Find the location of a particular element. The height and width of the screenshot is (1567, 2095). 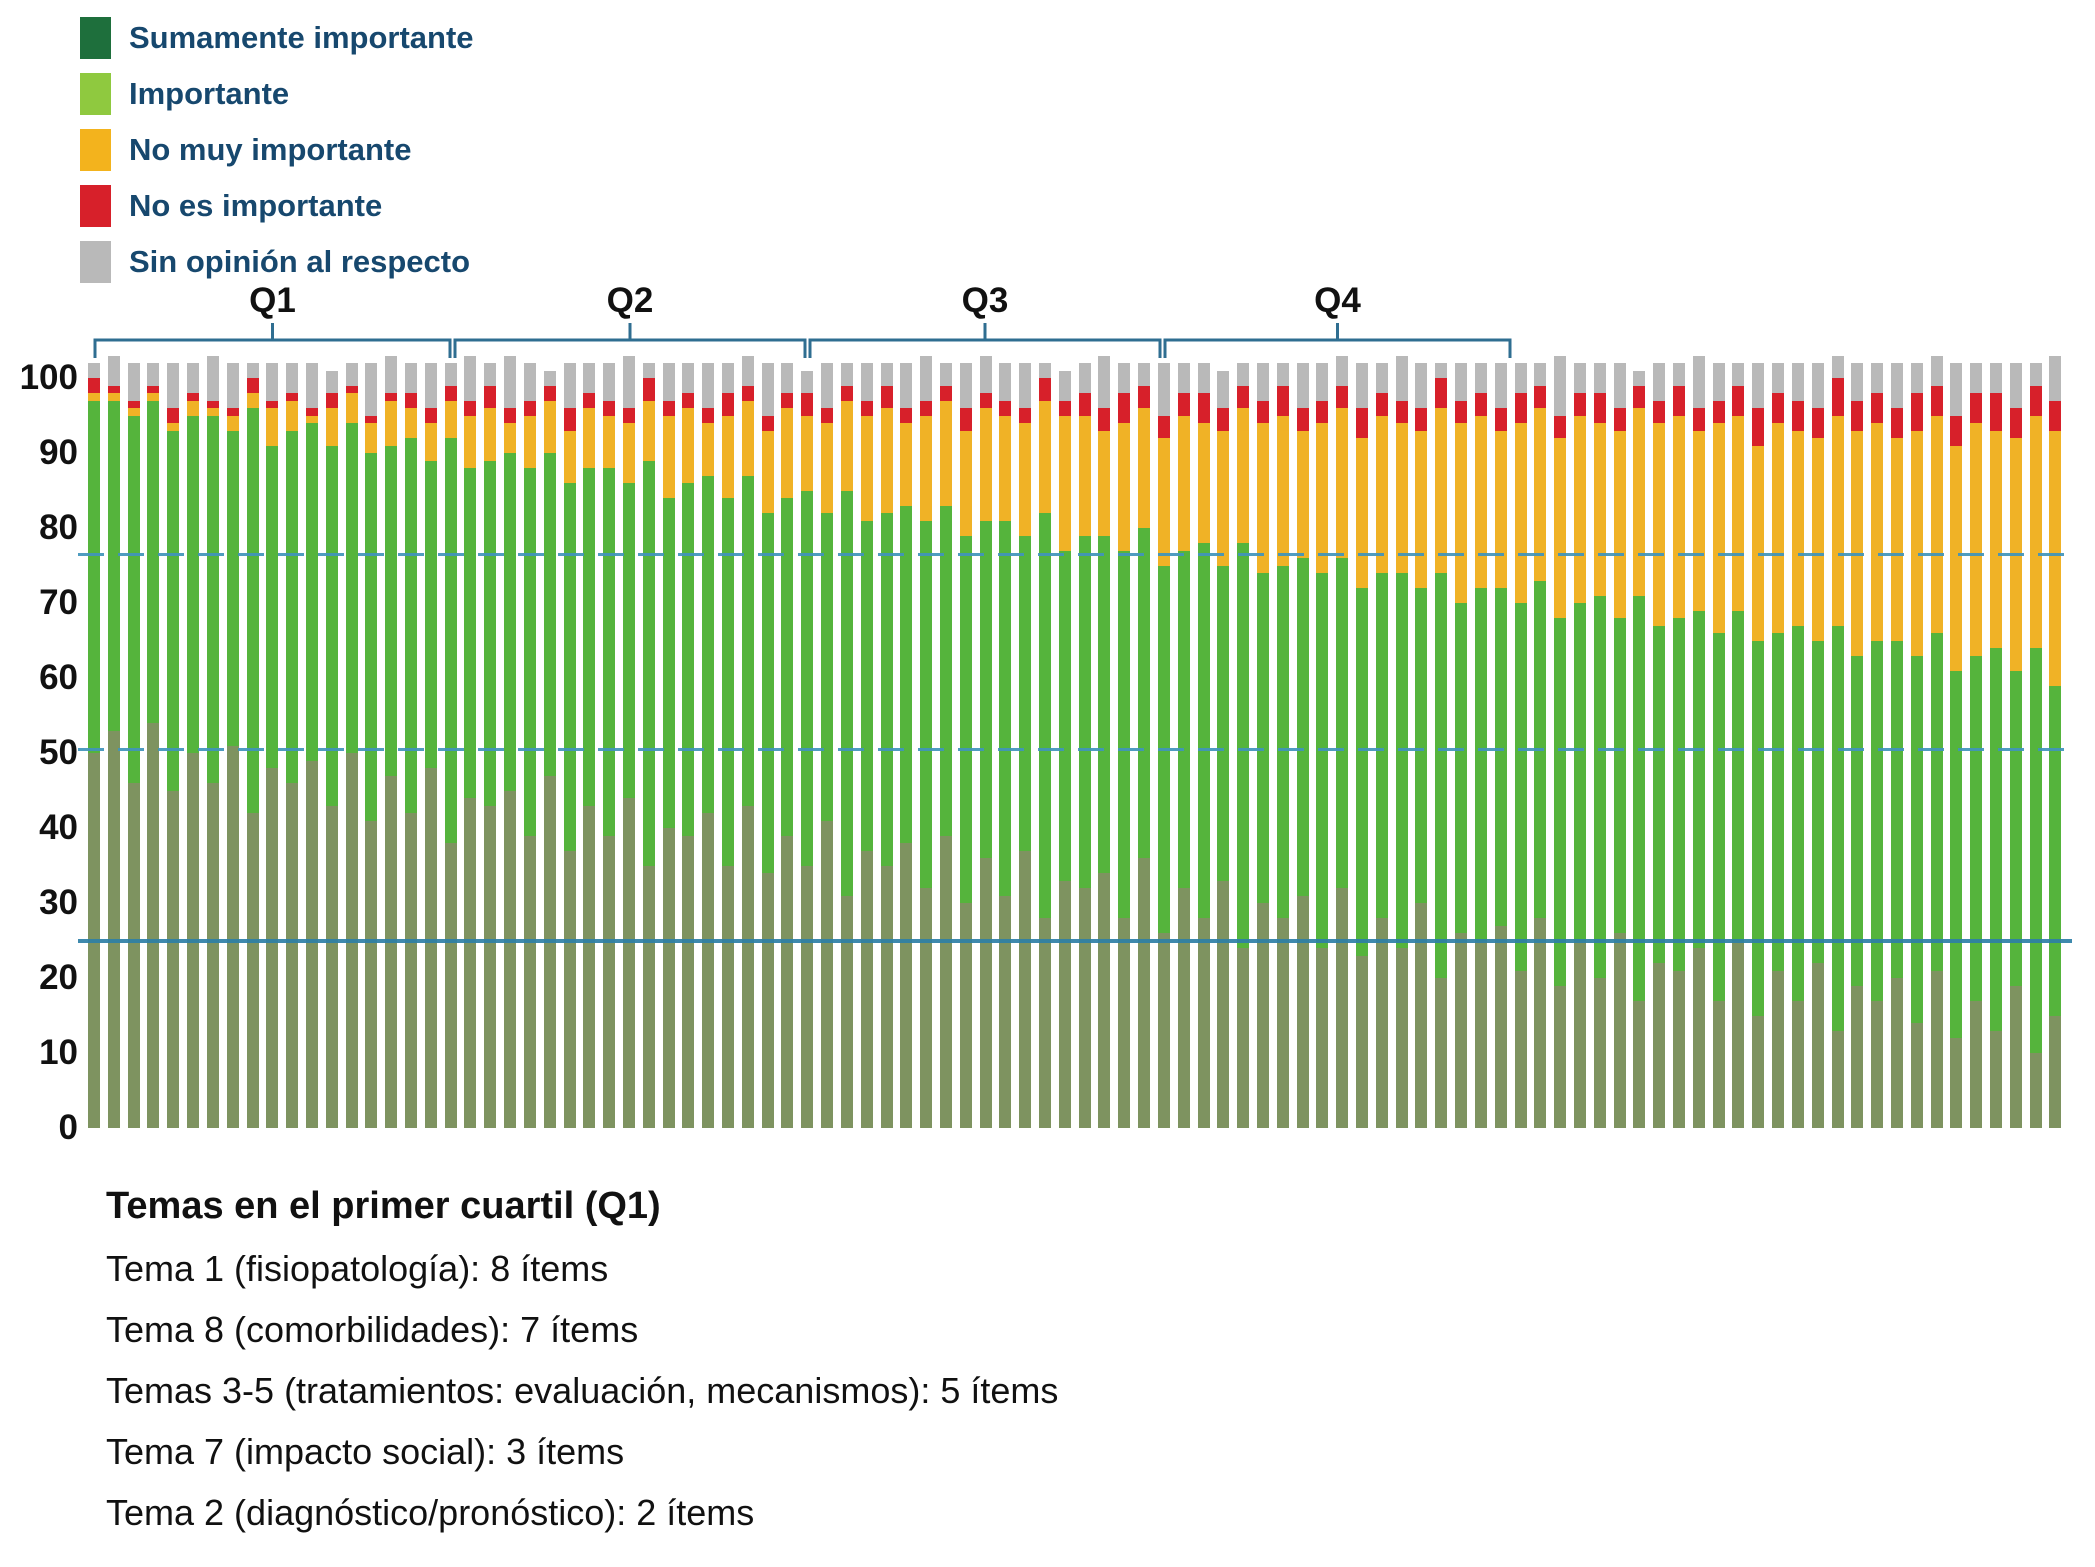

legend-item: No es importante is located at coordinates (277, 206).